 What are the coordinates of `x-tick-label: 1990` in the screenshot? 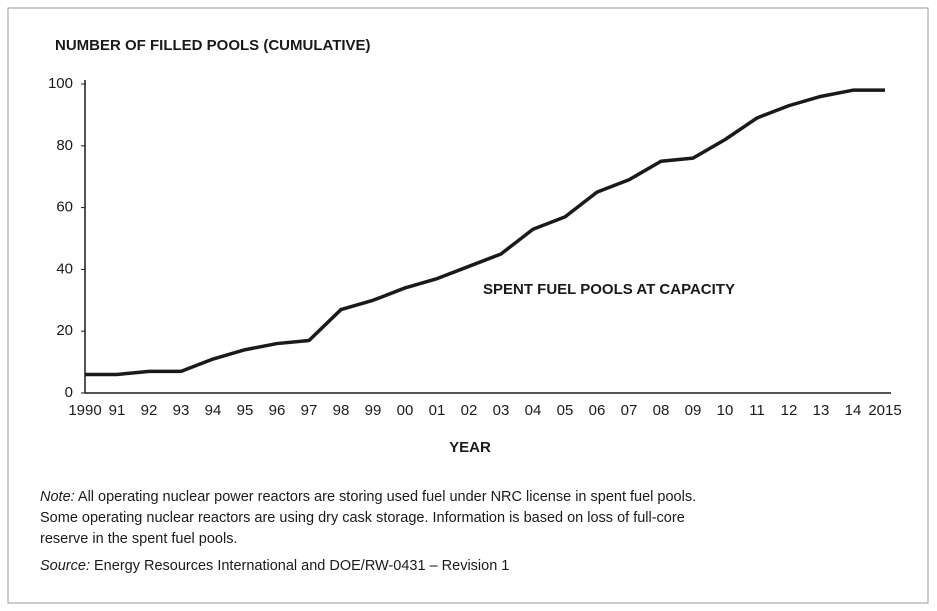 It's located at (84, 410).